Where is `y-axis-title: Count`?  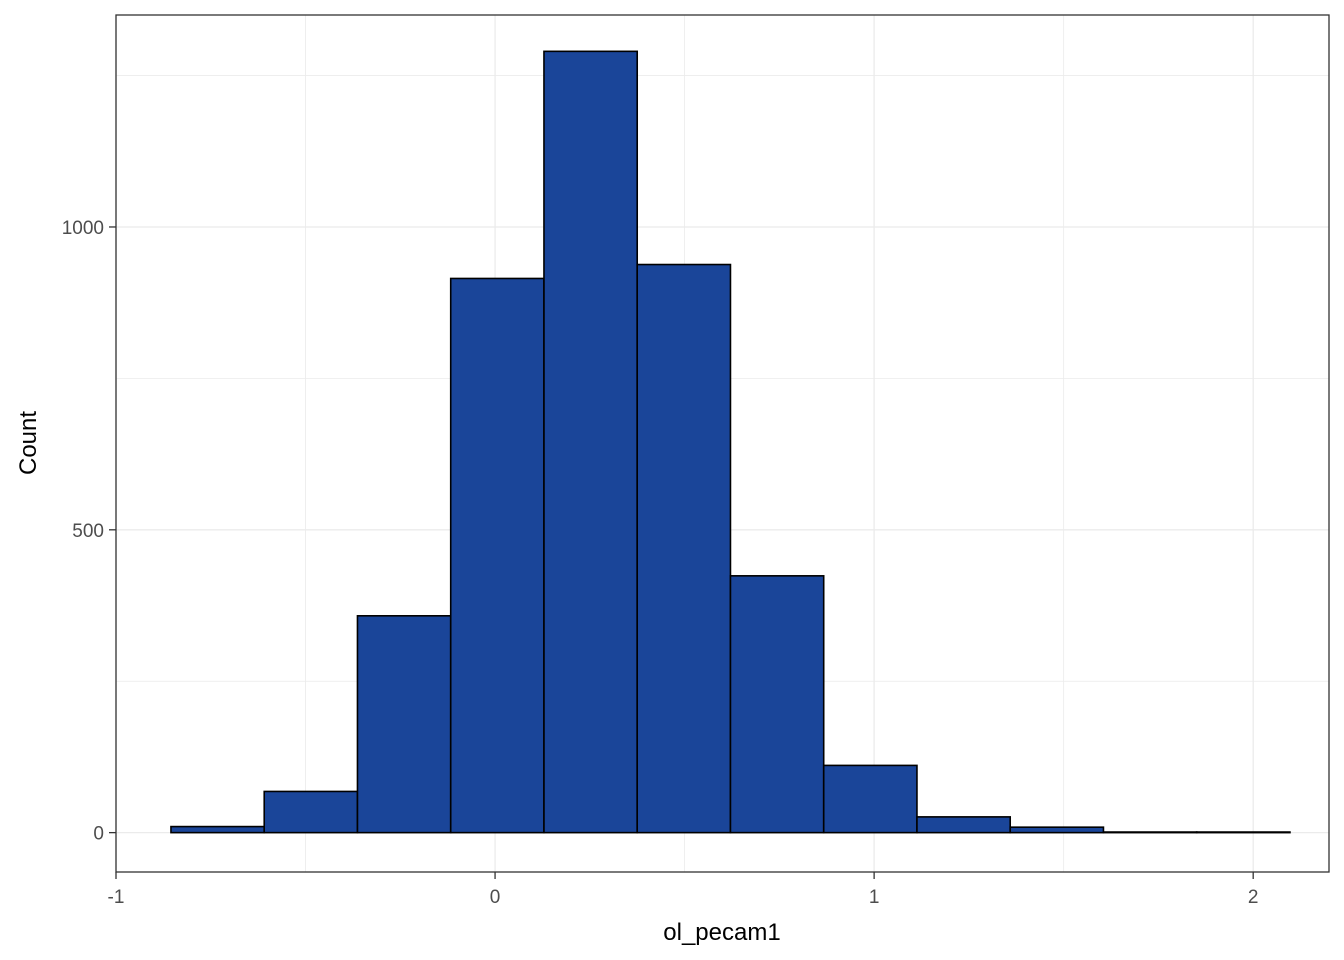
y-axis-title: Count is located at coordinates (28, 443).